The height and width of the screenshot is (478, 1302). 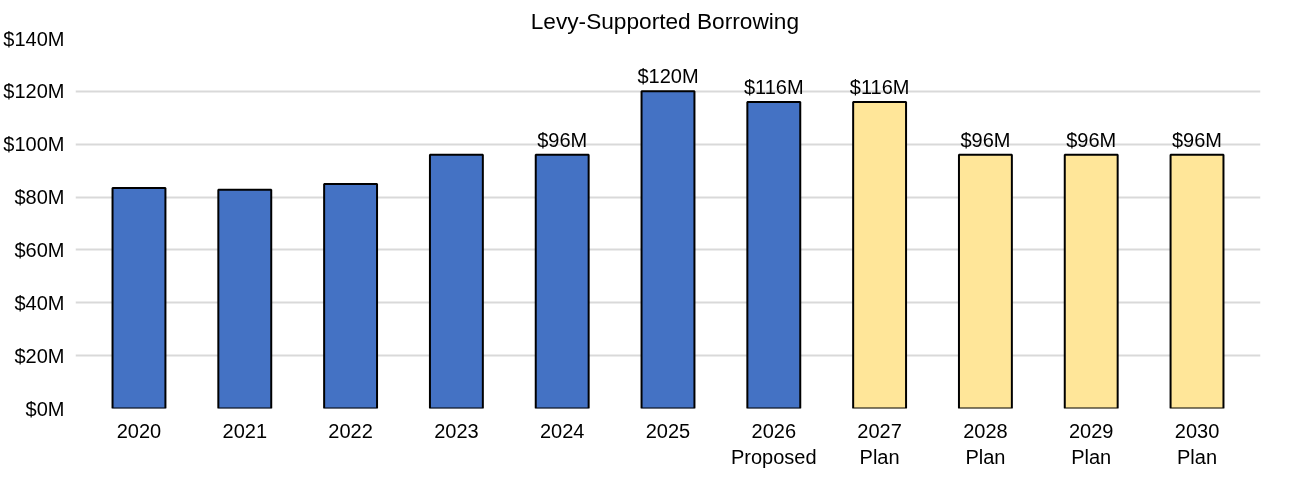 What do you see at coordinates (39, 197) in the screenshot?
I see `y-tick-label: $80M` at bounding box center [39, 197].